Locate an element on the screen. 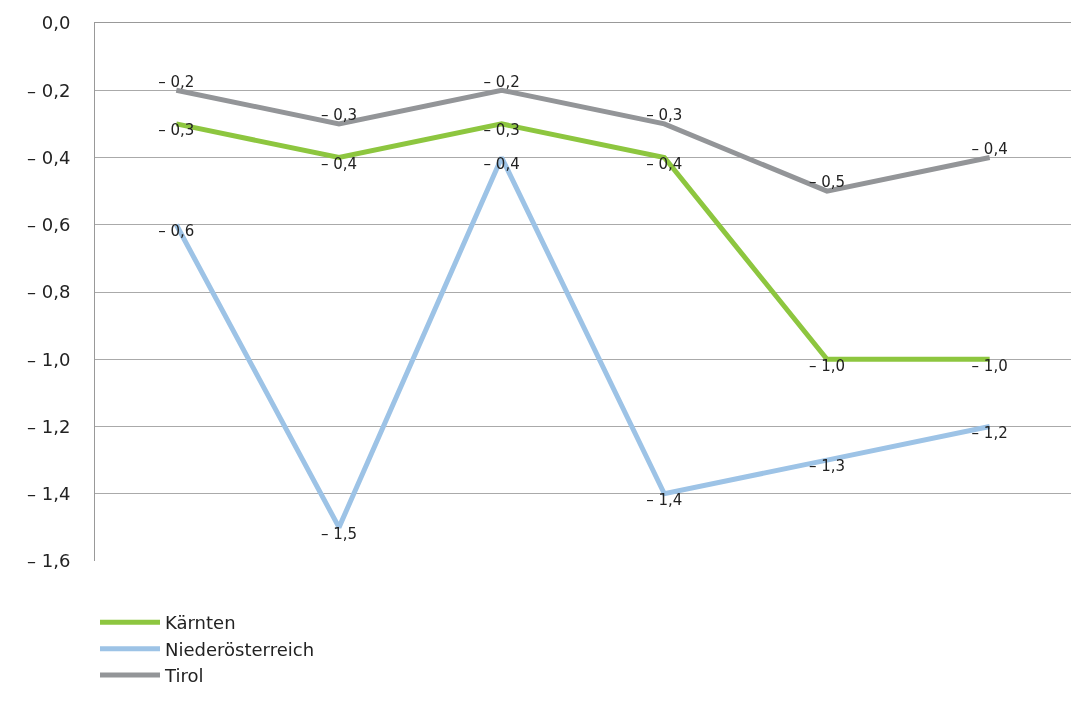  legend-label: Niederösterreich is located at coordinates (240, 649).